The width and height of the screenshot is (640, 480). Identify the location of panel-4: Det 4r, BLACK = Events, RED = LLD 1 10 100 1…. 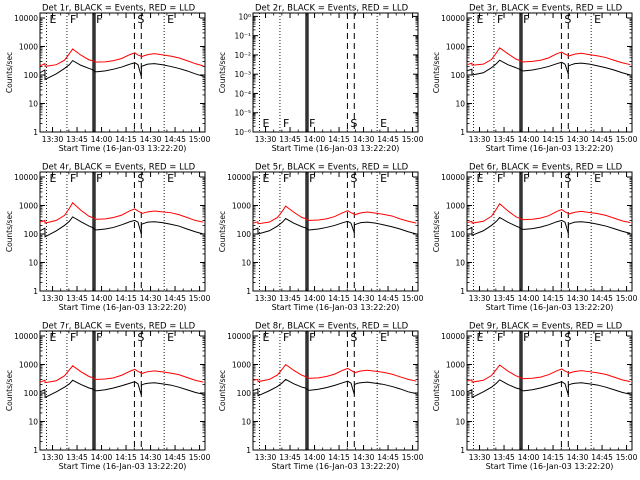
(108, 238).